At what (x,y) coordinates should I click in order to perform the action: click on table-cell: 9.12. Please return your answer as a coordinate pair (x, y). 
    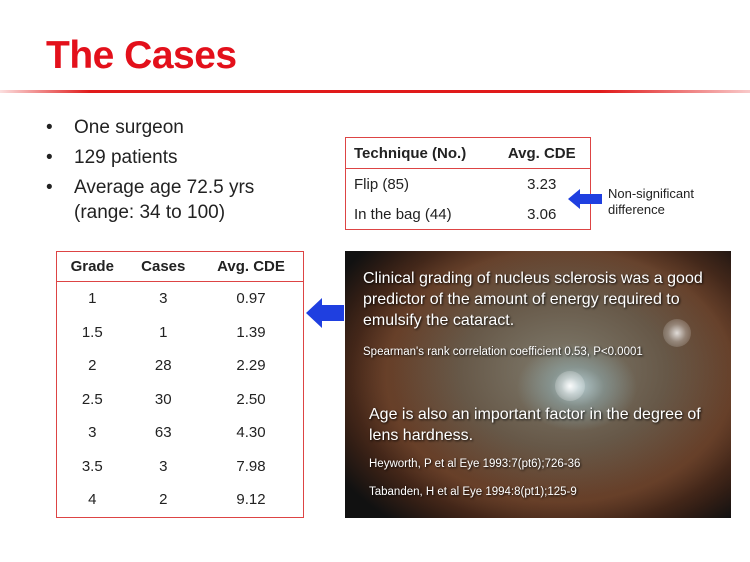
    Looking at the image, I should click on (251, 500).